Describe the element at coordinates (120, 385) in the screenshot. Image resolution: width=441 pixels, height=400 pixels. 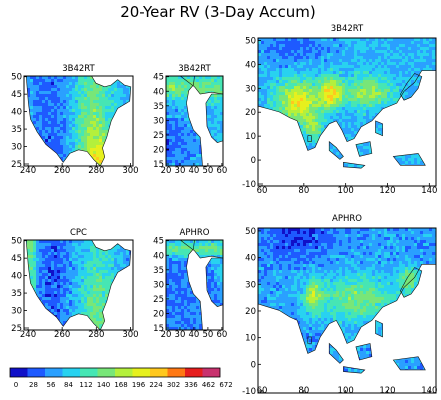
I see `colorbar-tick-label: 168` at that location.